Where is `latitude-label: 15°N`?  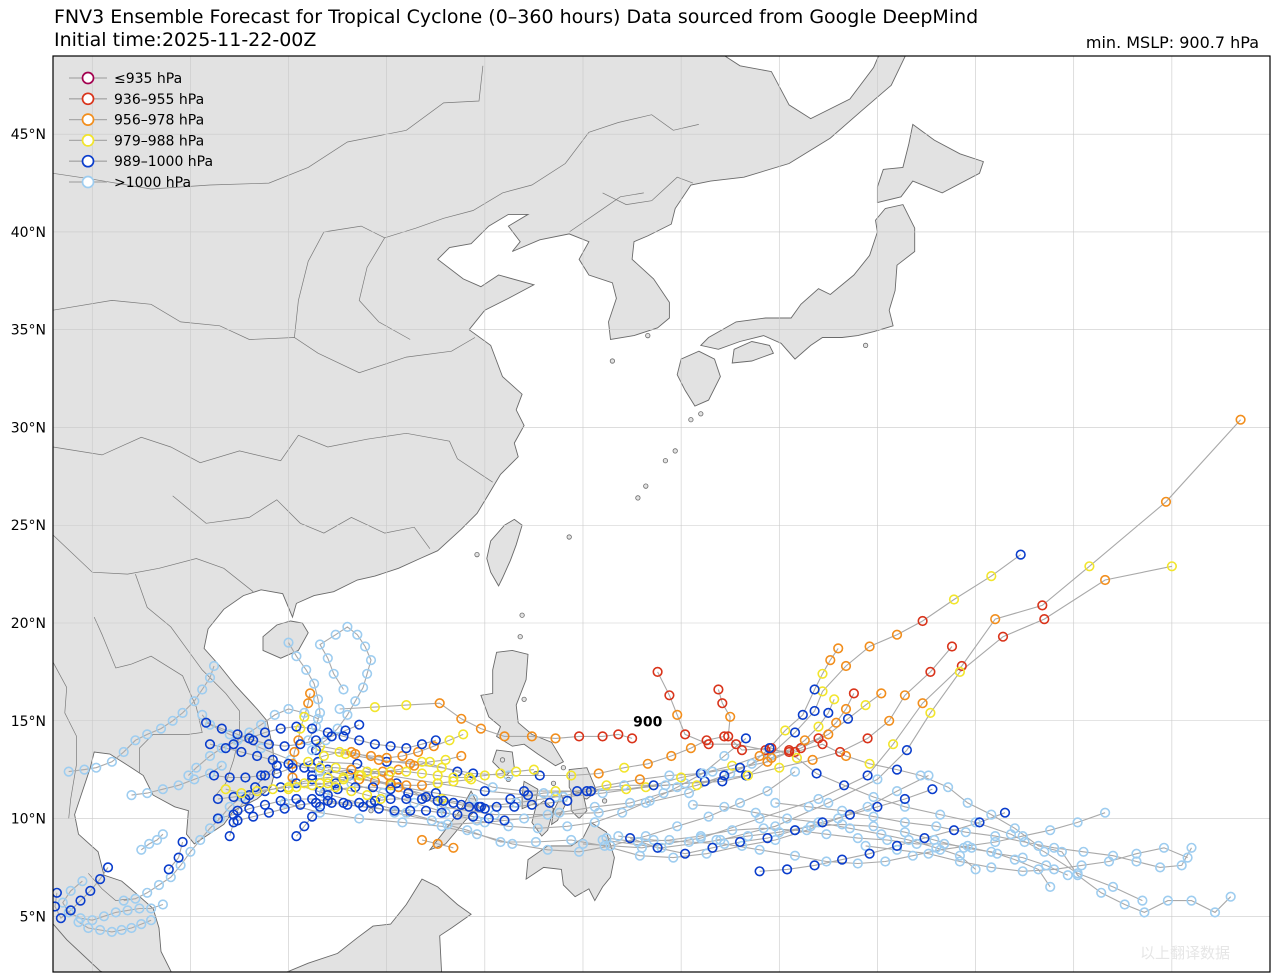 latitude-label: 15°N is located at coordinates (28, 722).